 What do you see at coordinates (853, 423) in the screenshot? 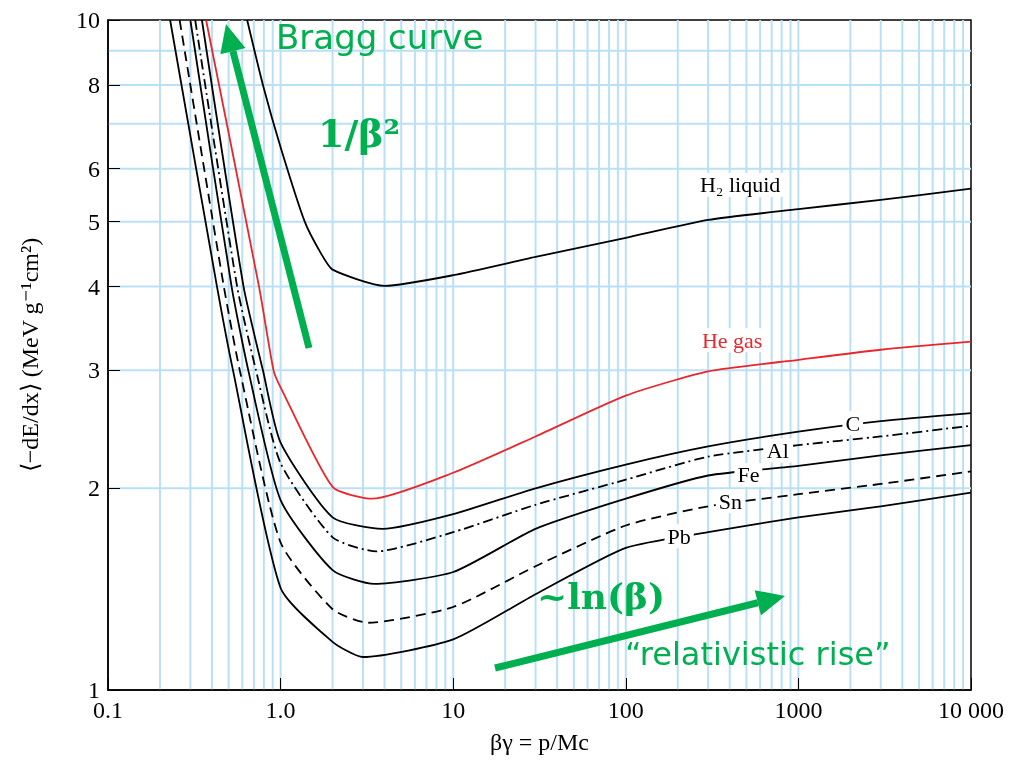
I see `series-label: C` at bounding box center [853, 423].